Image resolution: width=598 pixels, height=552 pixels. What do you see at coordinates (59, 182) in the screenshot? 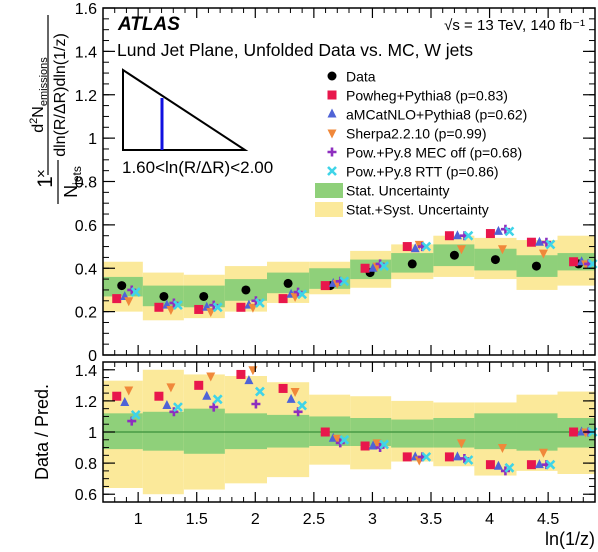
I see `main-y-axis-label: 1 Njets` at bounding box center [59, 182].